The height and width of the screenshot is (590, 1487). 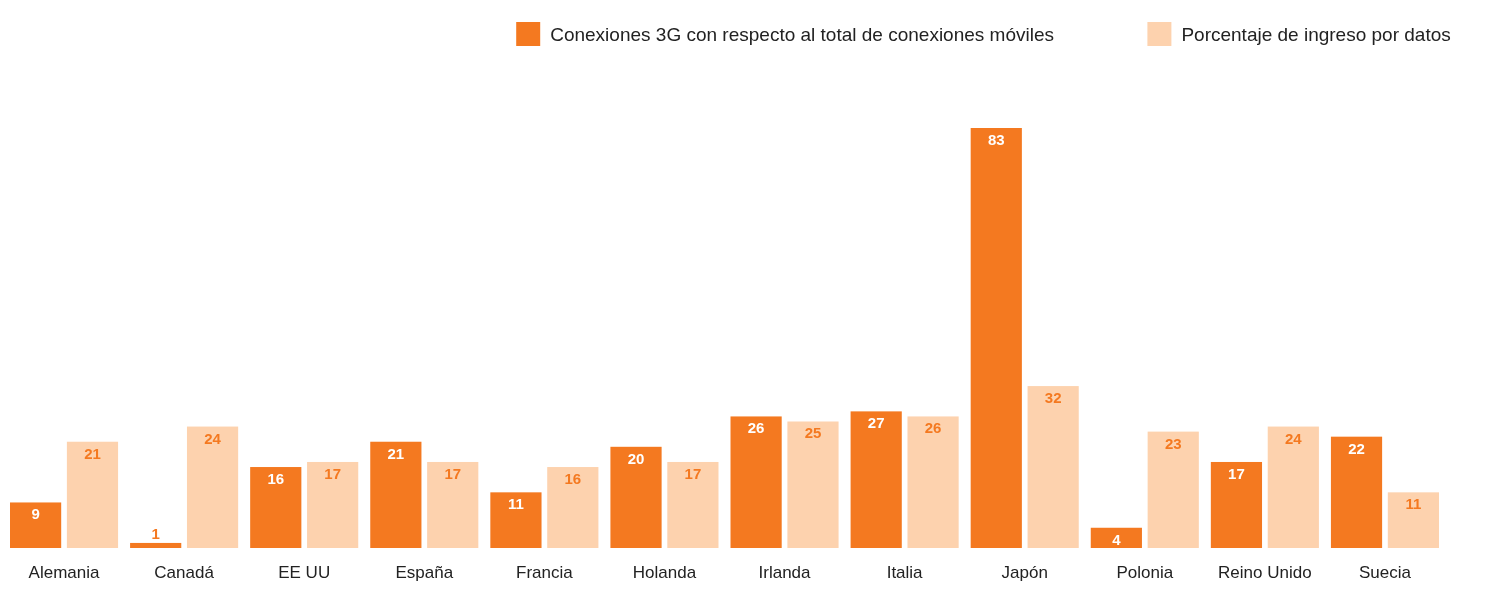 I want to click on data-label: 23, so click(x=1173, y=443).